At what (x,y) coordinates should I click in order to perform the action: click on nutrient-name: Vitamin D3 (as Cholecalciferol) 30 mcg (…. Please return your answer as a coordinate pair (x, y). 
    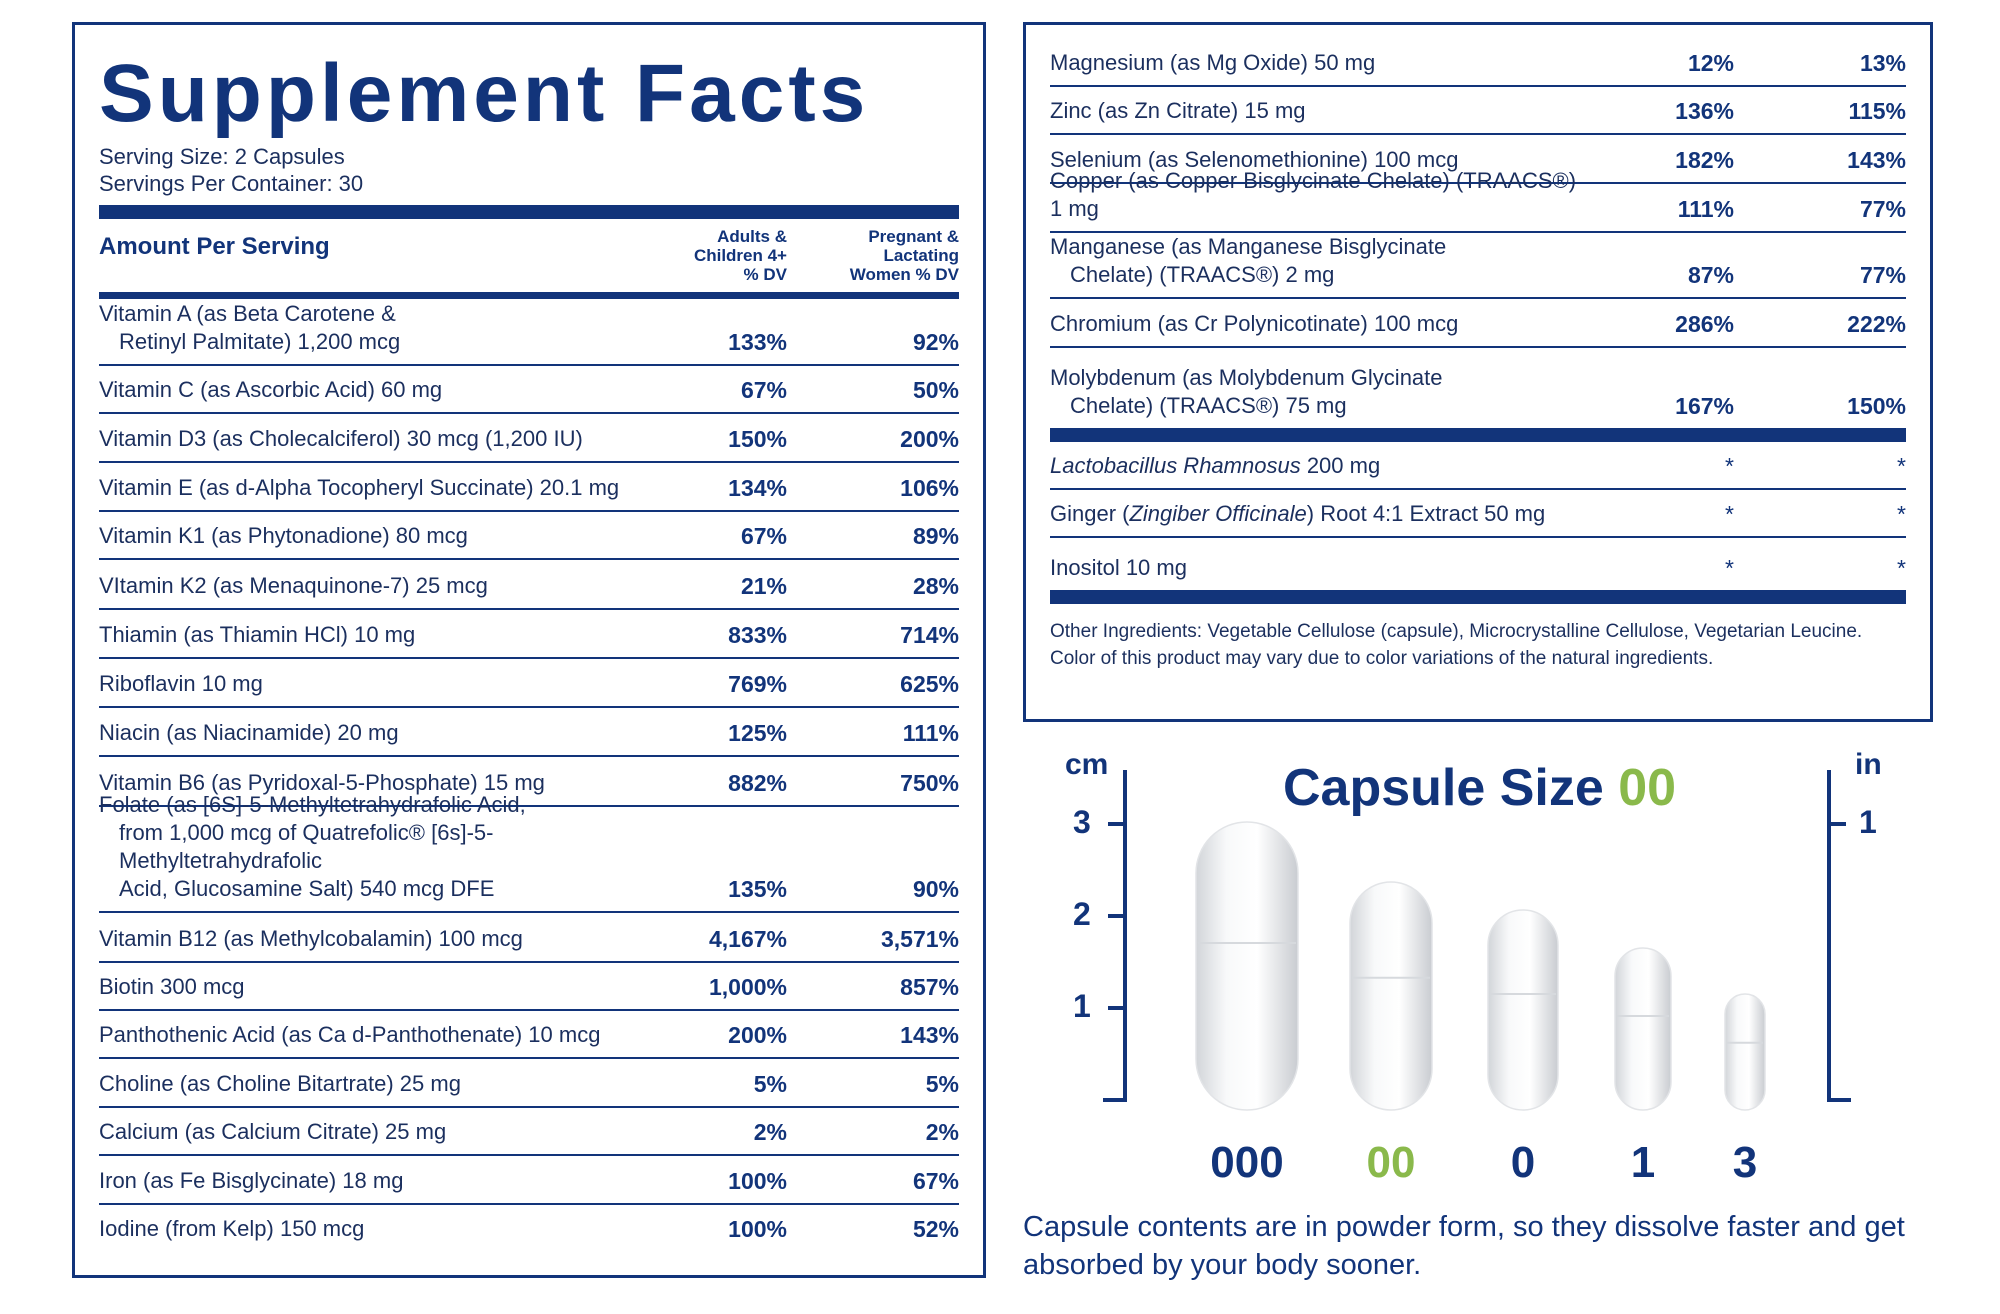
    Looking at the image, I should click on (341, 438).